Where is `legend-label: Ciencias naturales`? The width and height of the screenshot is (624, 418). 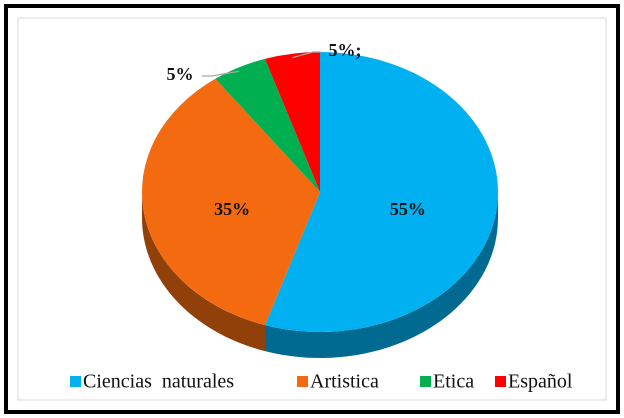
legend-label: Ciencias naturales is located at coordinates (158, 382).